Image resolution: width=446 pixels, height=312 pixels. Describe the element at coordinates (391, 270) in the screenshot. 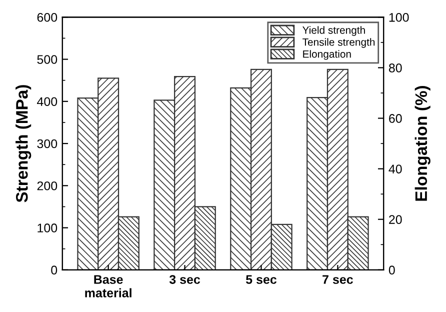

I see `y2-tick-label: 0` at that location.